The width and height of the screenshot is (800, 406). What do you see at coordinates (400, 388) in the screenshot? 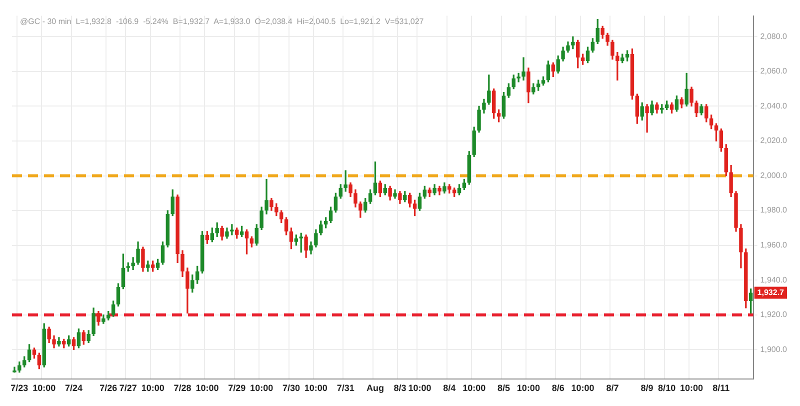
I see `x-tick-label: 8/3` at bounding box center [400, 388].